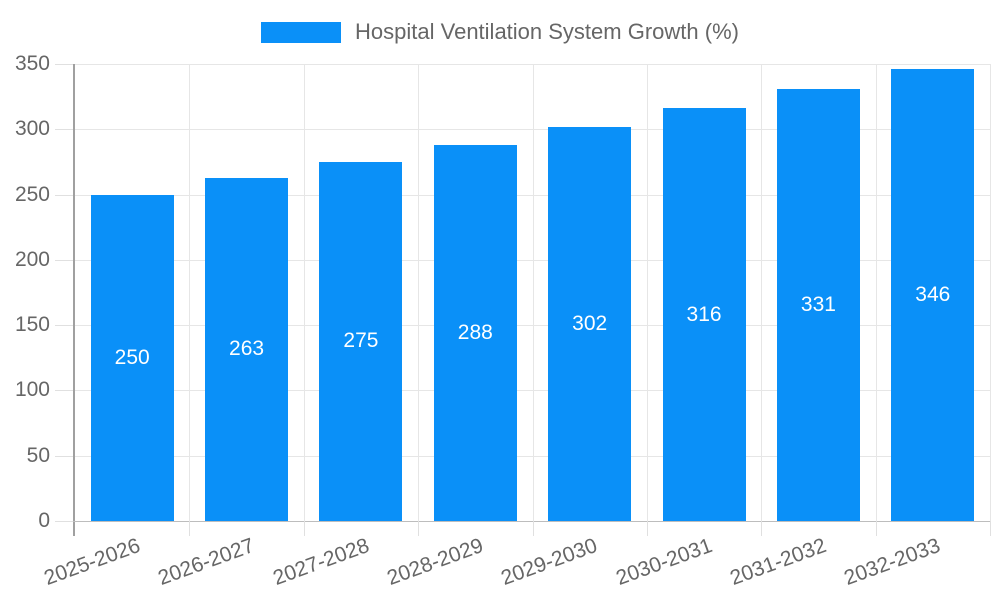  What do you see at coordinates (74, 300) in the screenshot?
I see `y-axis-line` at bounding box center [74, 300].